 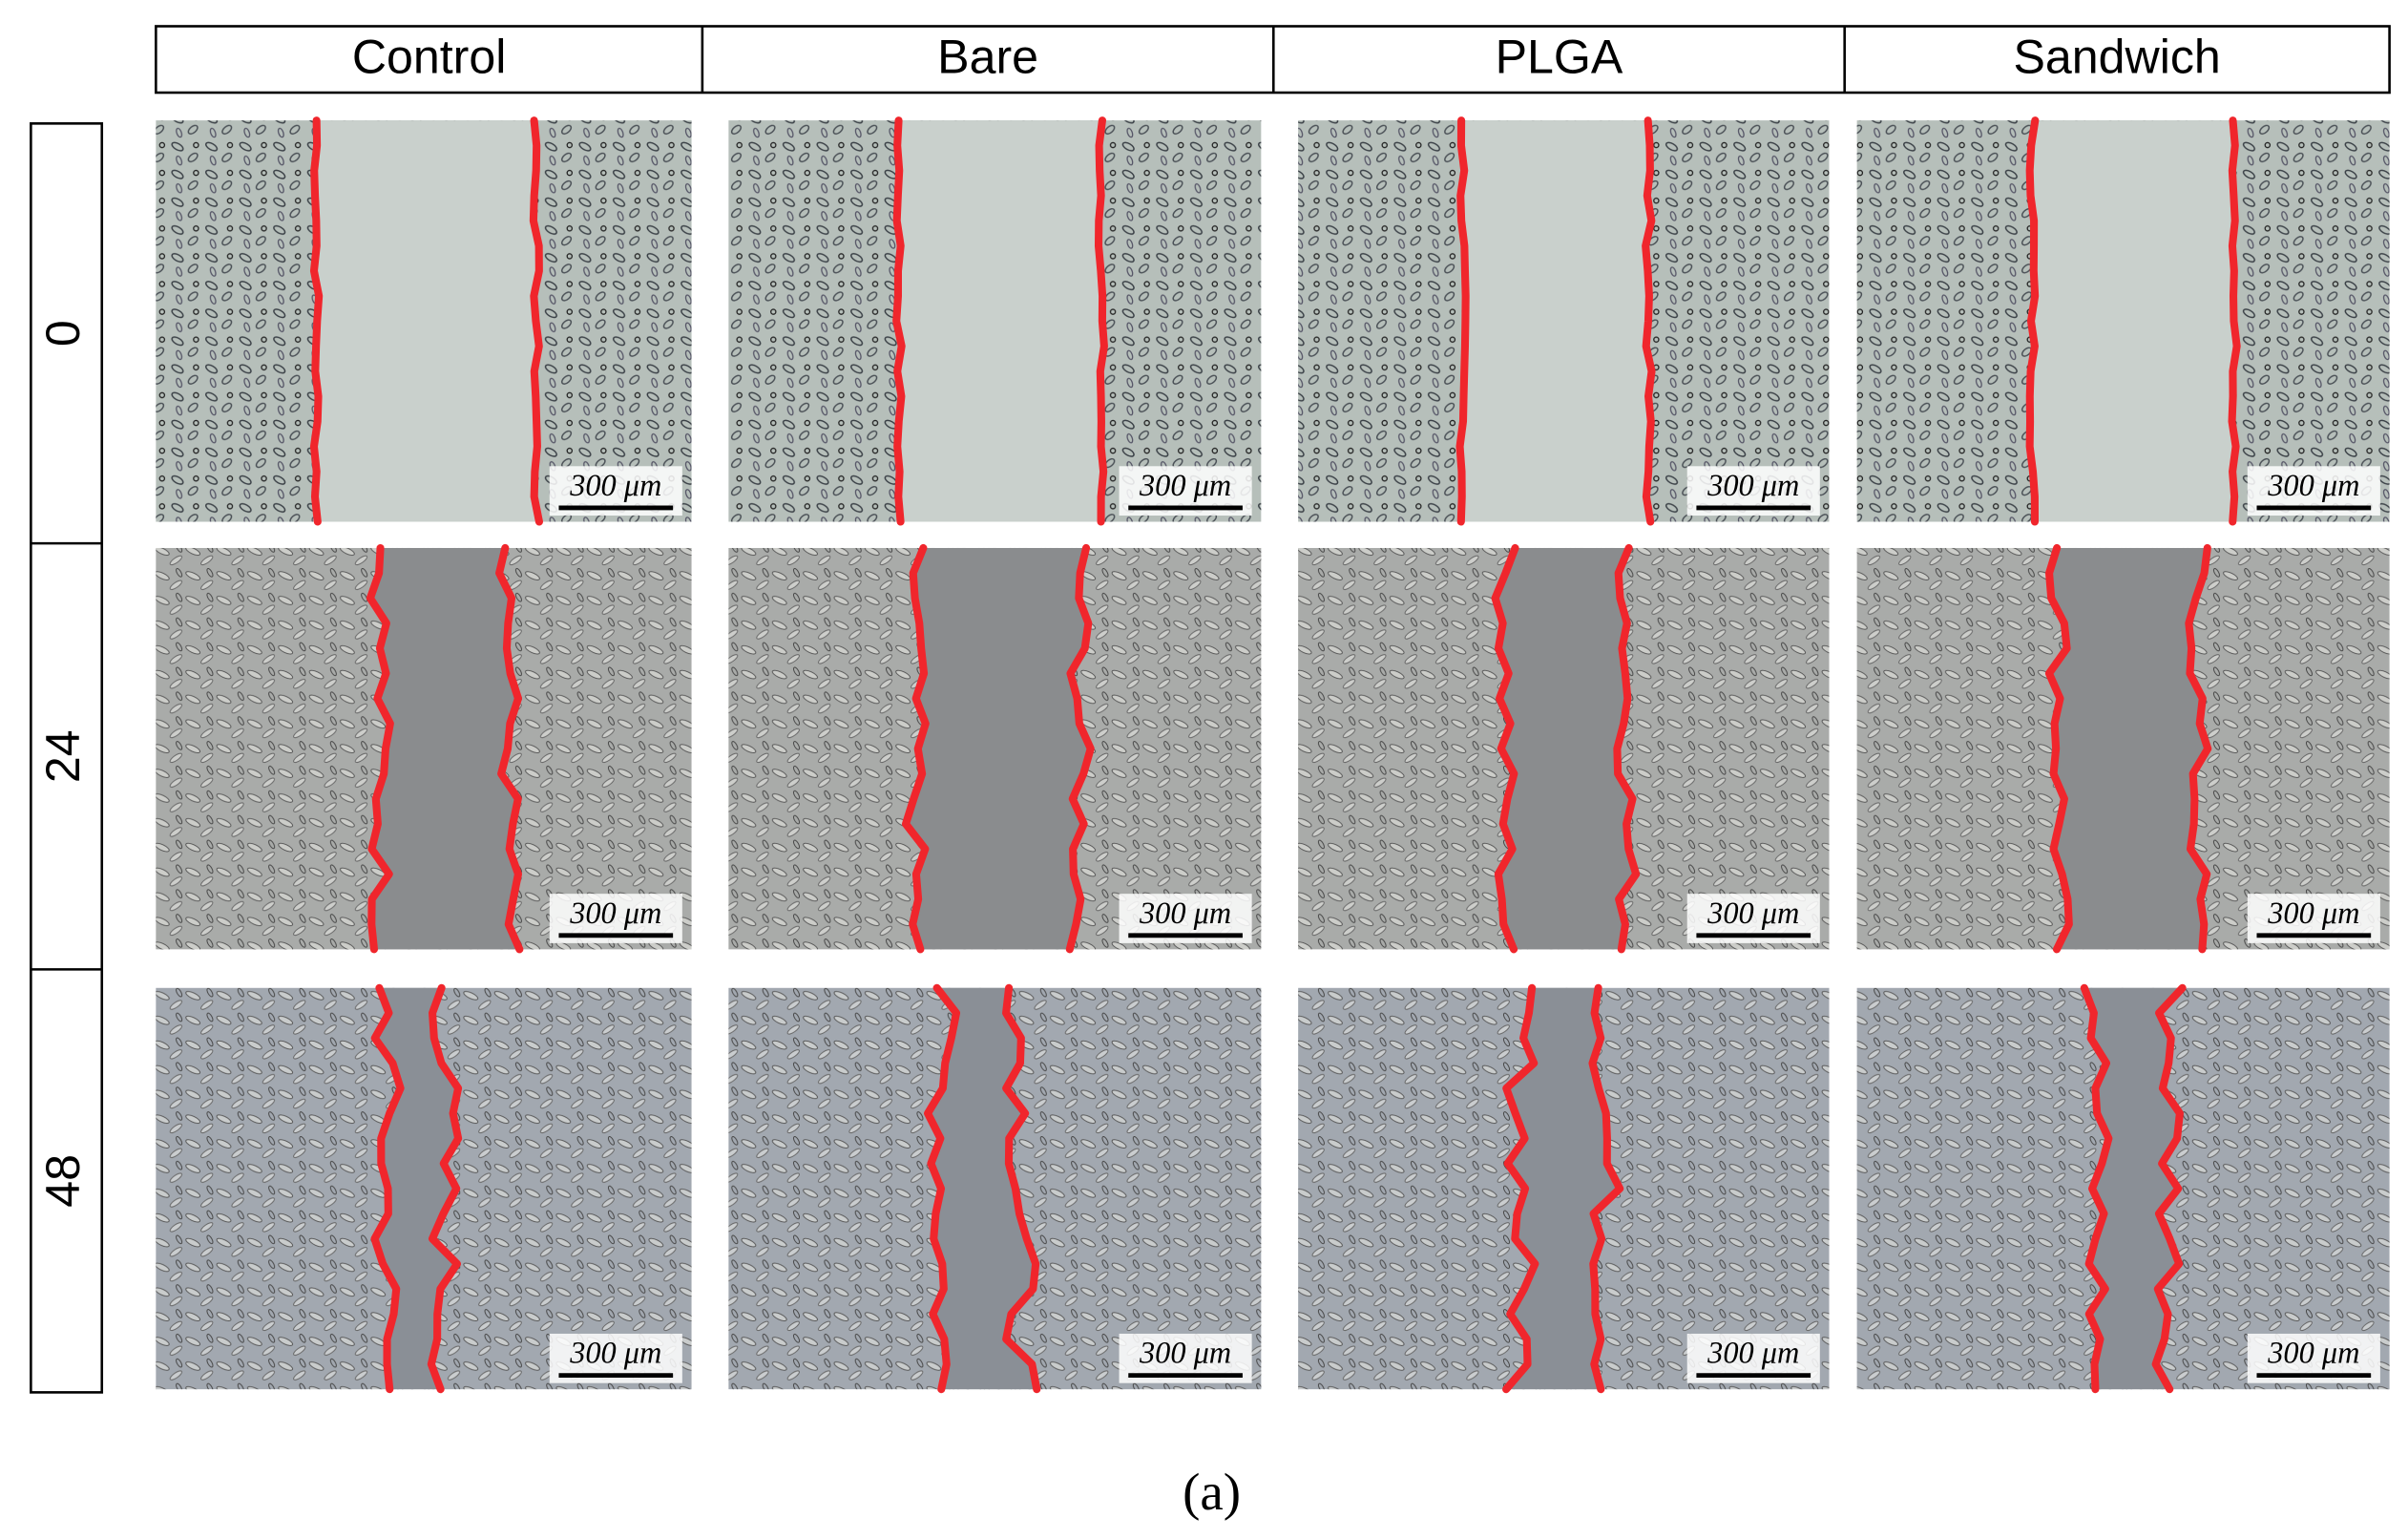 What do you see at coordinates (1212, 1492) in the screenshot?
I see `caption: (a)` at bounding box center [1212, 1492].